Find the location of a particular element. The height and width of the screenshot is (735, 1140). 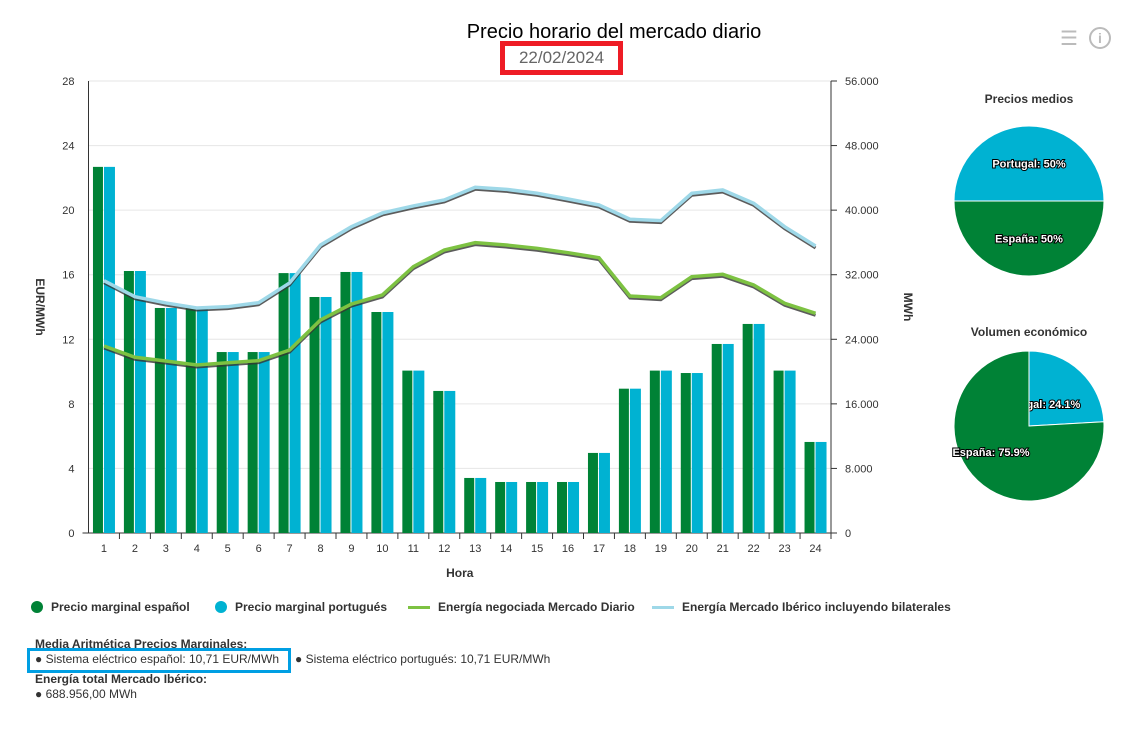

highlight-box is located at coordinates (159, 660).